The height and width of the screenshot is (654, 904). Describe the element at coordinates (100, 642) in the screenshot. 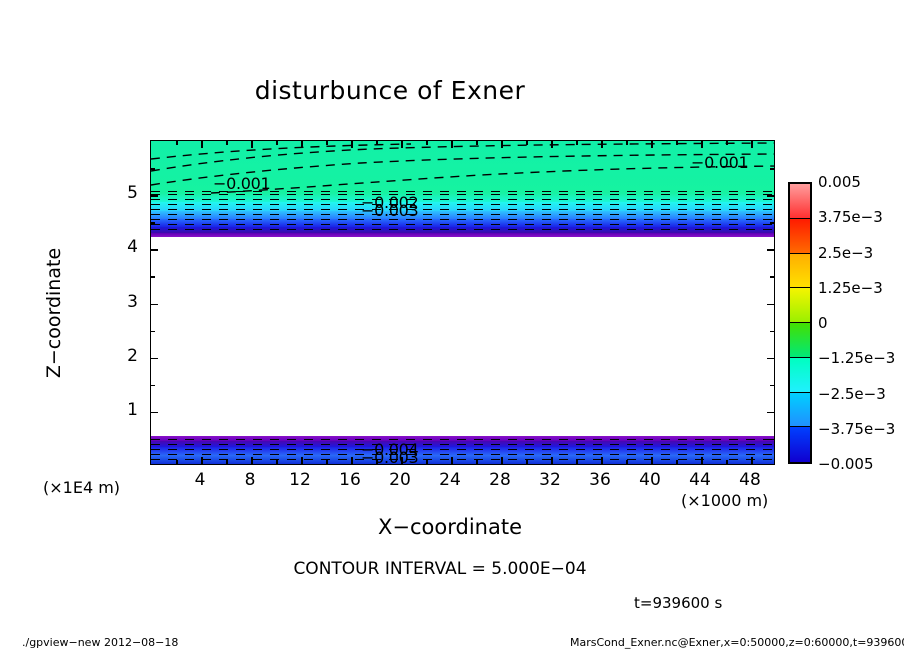

I see `footer-command: ./gpview−new 2012−08−18` at that location.